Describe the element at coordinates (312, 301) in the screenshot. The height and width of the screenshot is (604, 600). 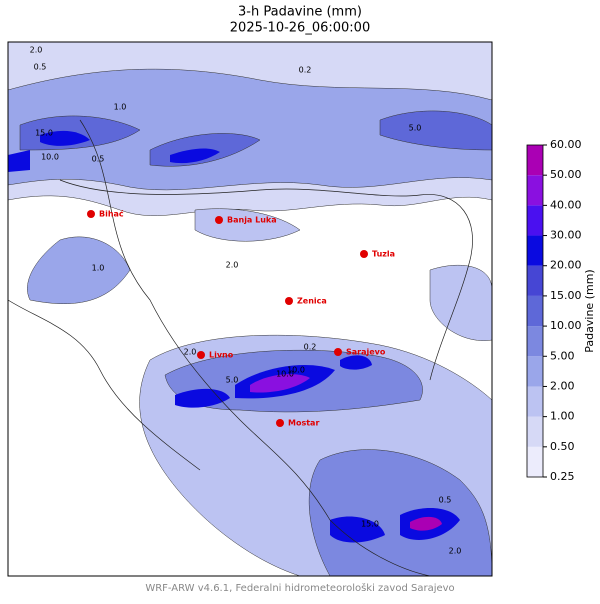
I see `city-label: Zenica` at that location.